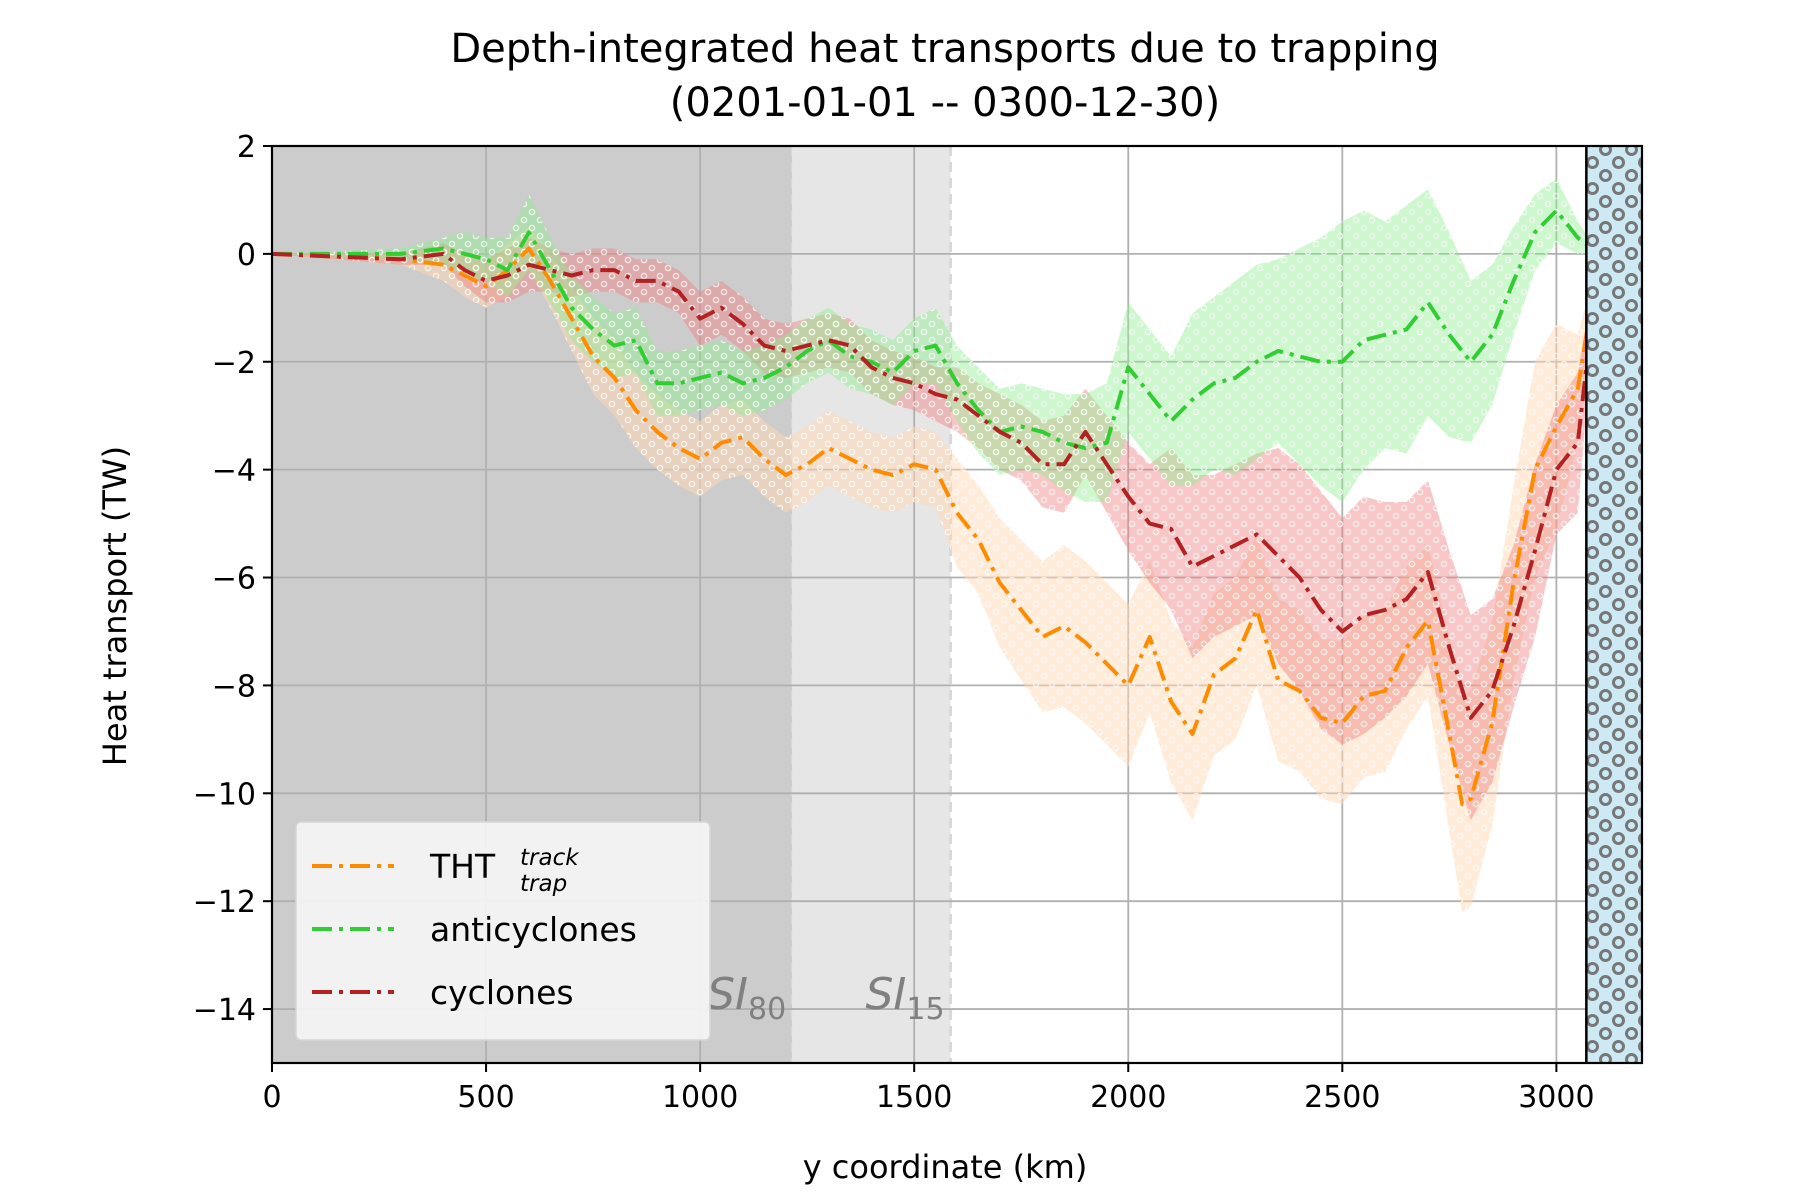 The width and height of the screenshot is (1800, 1200). Describe the element at coordinates (246, 147) in the screenshot. I see `y-tick-label: 2` at that location.